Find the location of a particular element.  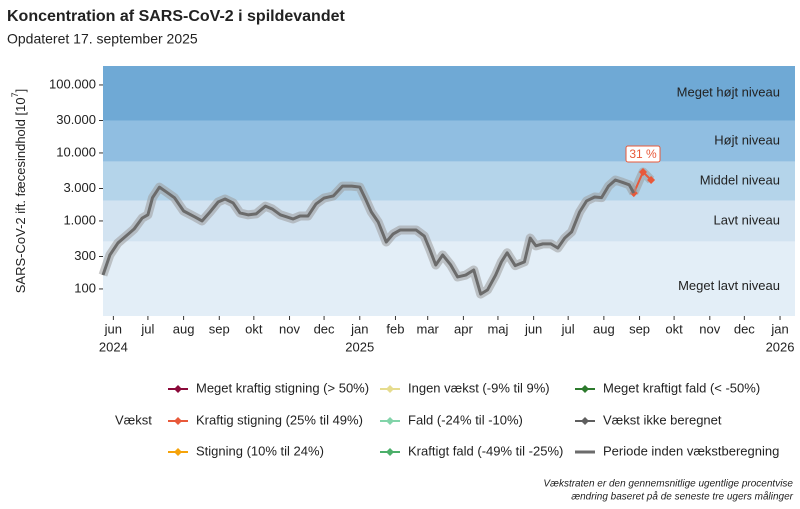

y-tick-label: 100.000 is located at coordinates (72, 83).